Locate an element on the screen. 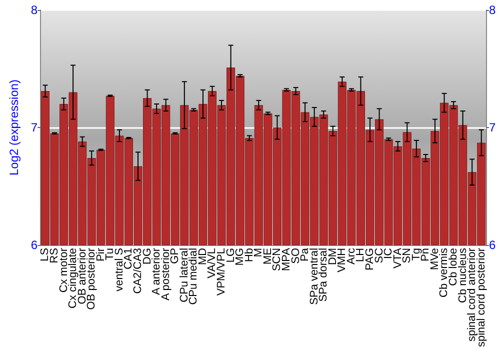 The height and width of the screenshot is (350, 500). y2-tick-label: 7 is located at coordinates (492, 127).